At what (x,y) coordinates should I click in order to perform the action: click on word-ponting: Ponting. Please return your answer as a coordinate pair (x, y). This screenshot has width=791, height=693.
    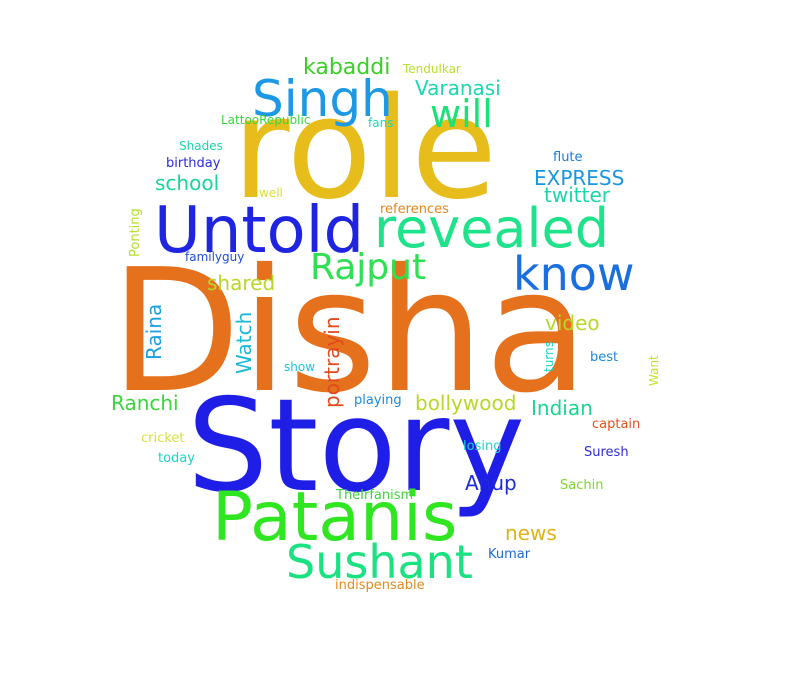
    Looking at the image, I should click on (135, 232).